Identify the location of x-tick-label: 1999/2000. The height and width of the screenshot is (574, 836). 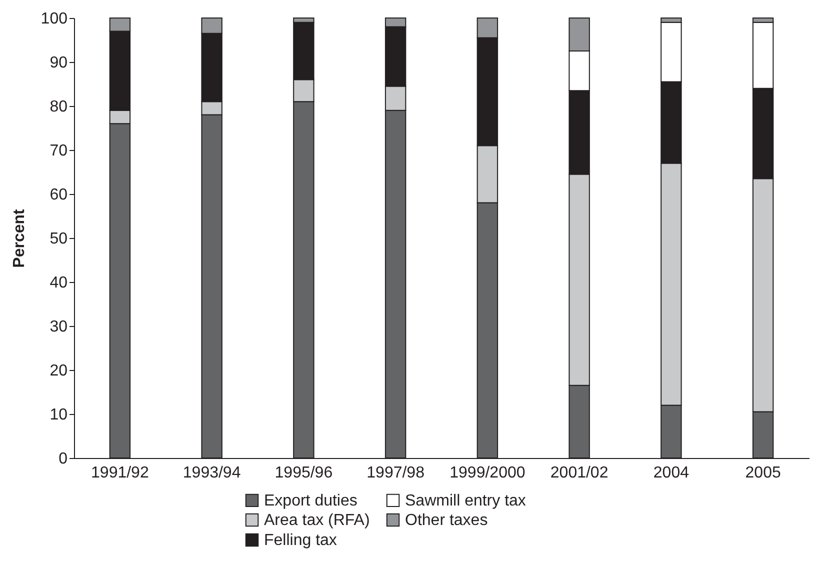
(488, 473).